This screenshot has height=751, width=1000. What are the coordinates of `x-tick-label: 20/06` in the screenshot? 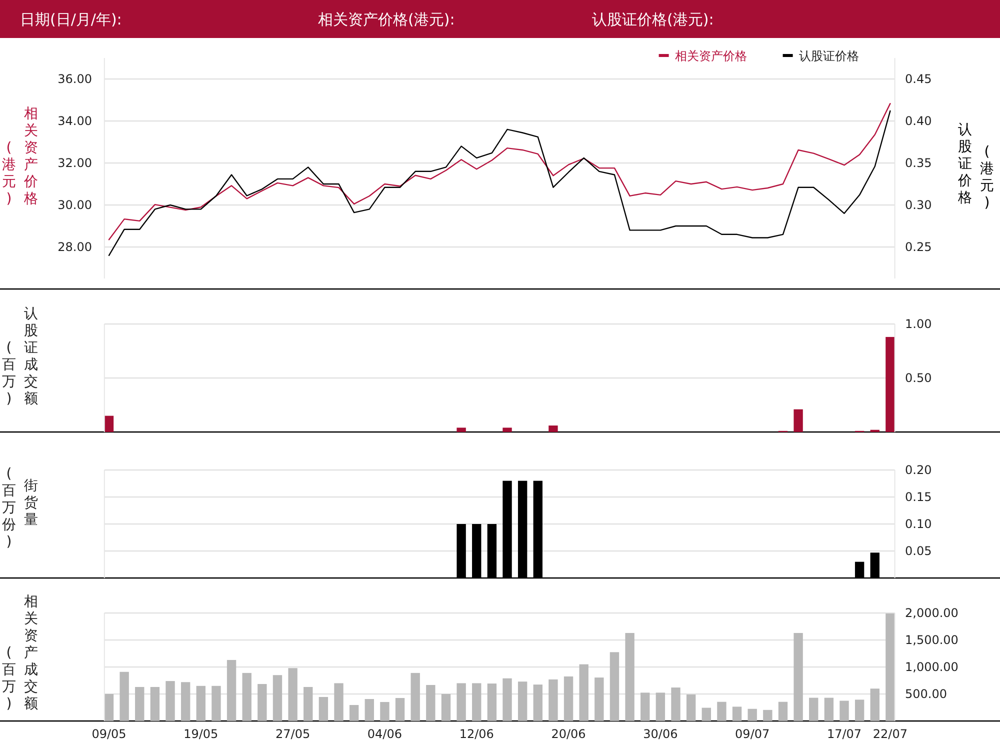 It's located at (568, 734).